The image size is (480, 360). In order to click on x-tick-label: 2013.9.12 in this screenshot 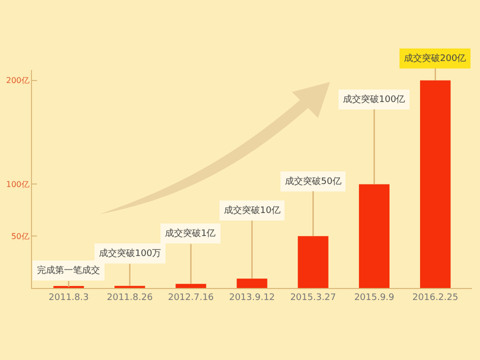, I will do `click(252, 297)`.